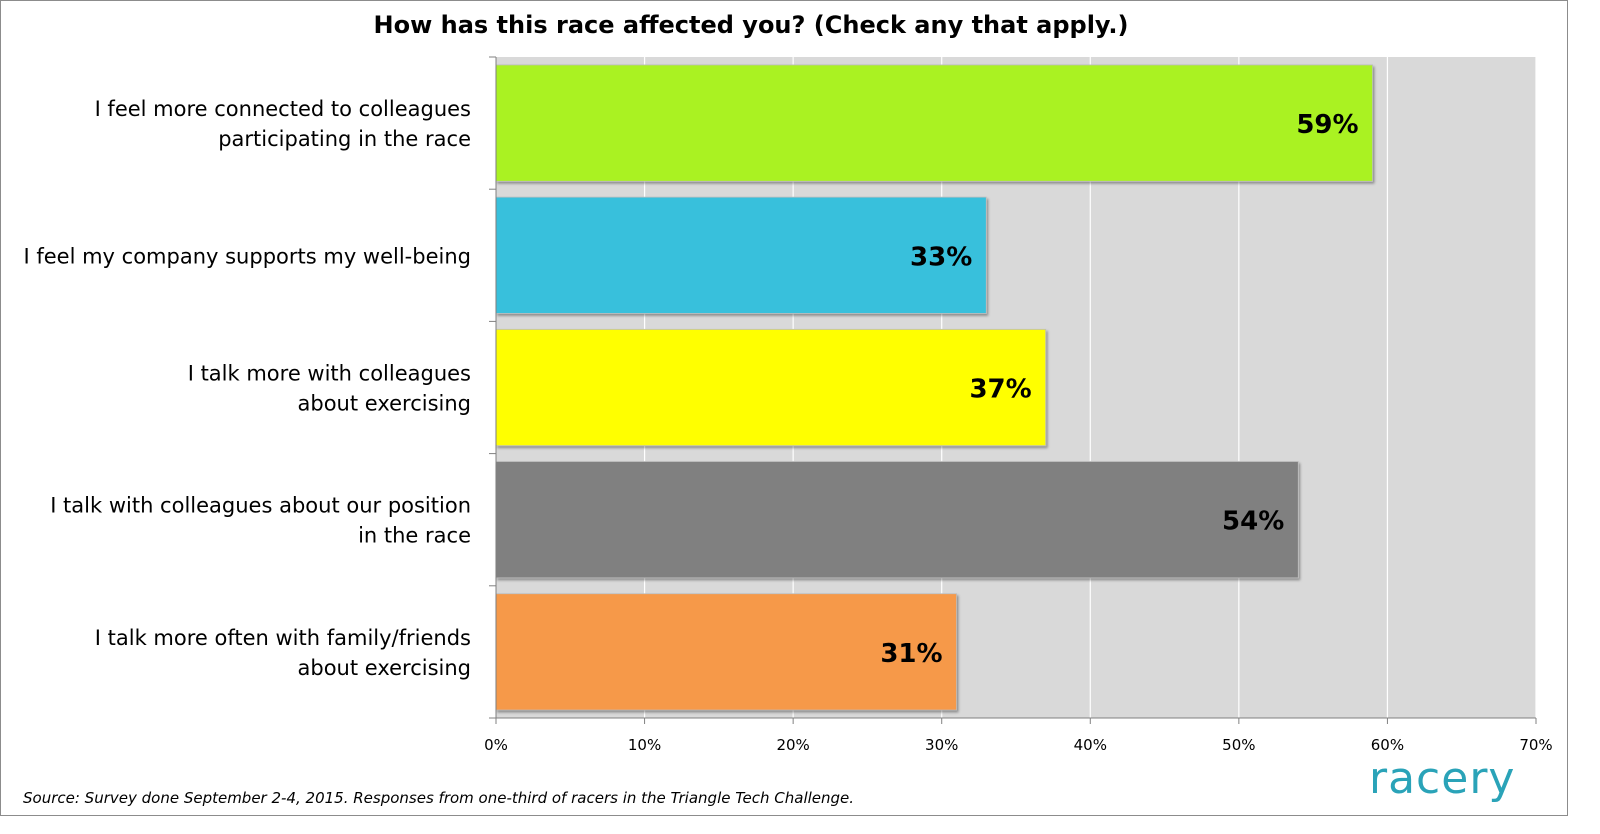  I want to click on data-label: 54%, so click(1253, 522).